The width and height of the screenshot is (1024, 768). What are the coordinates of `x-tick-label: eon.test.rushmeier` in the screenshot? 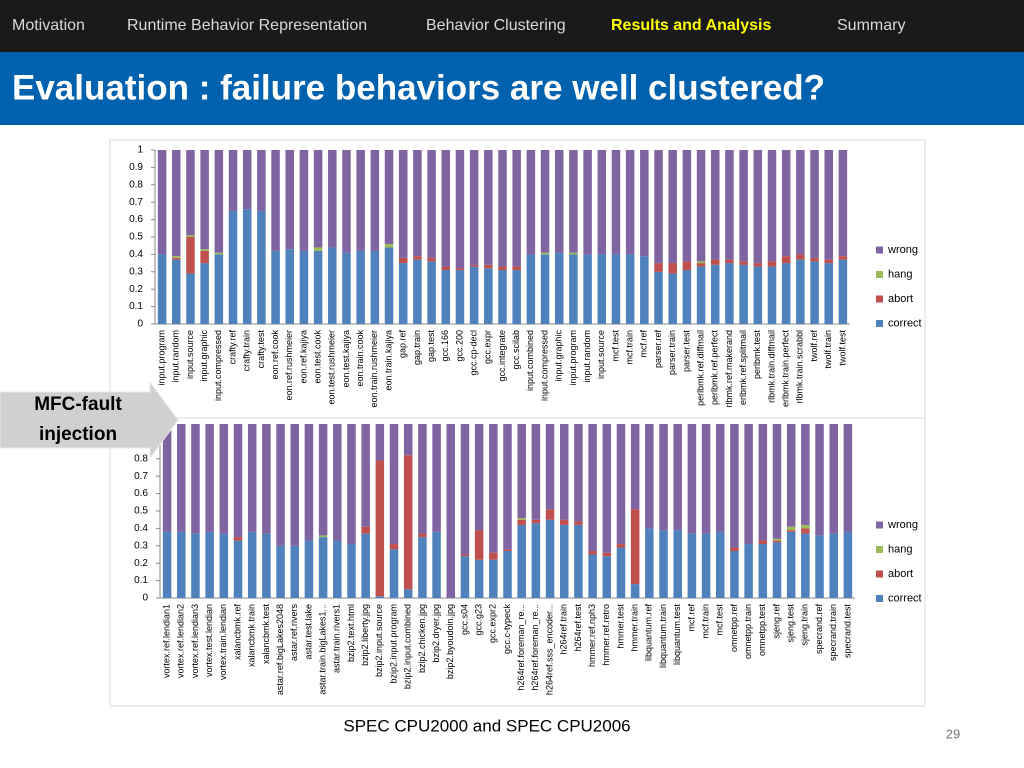 It's located at (332, 367).